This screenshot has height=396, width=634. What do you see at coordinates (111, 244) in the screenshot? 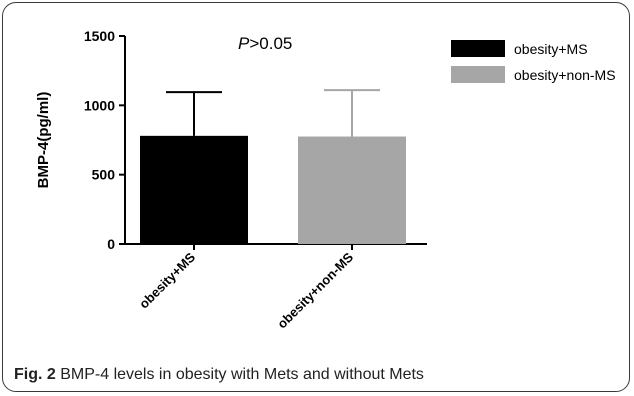
I see `y-tick-label: 0` at bounding box center [111, 244].